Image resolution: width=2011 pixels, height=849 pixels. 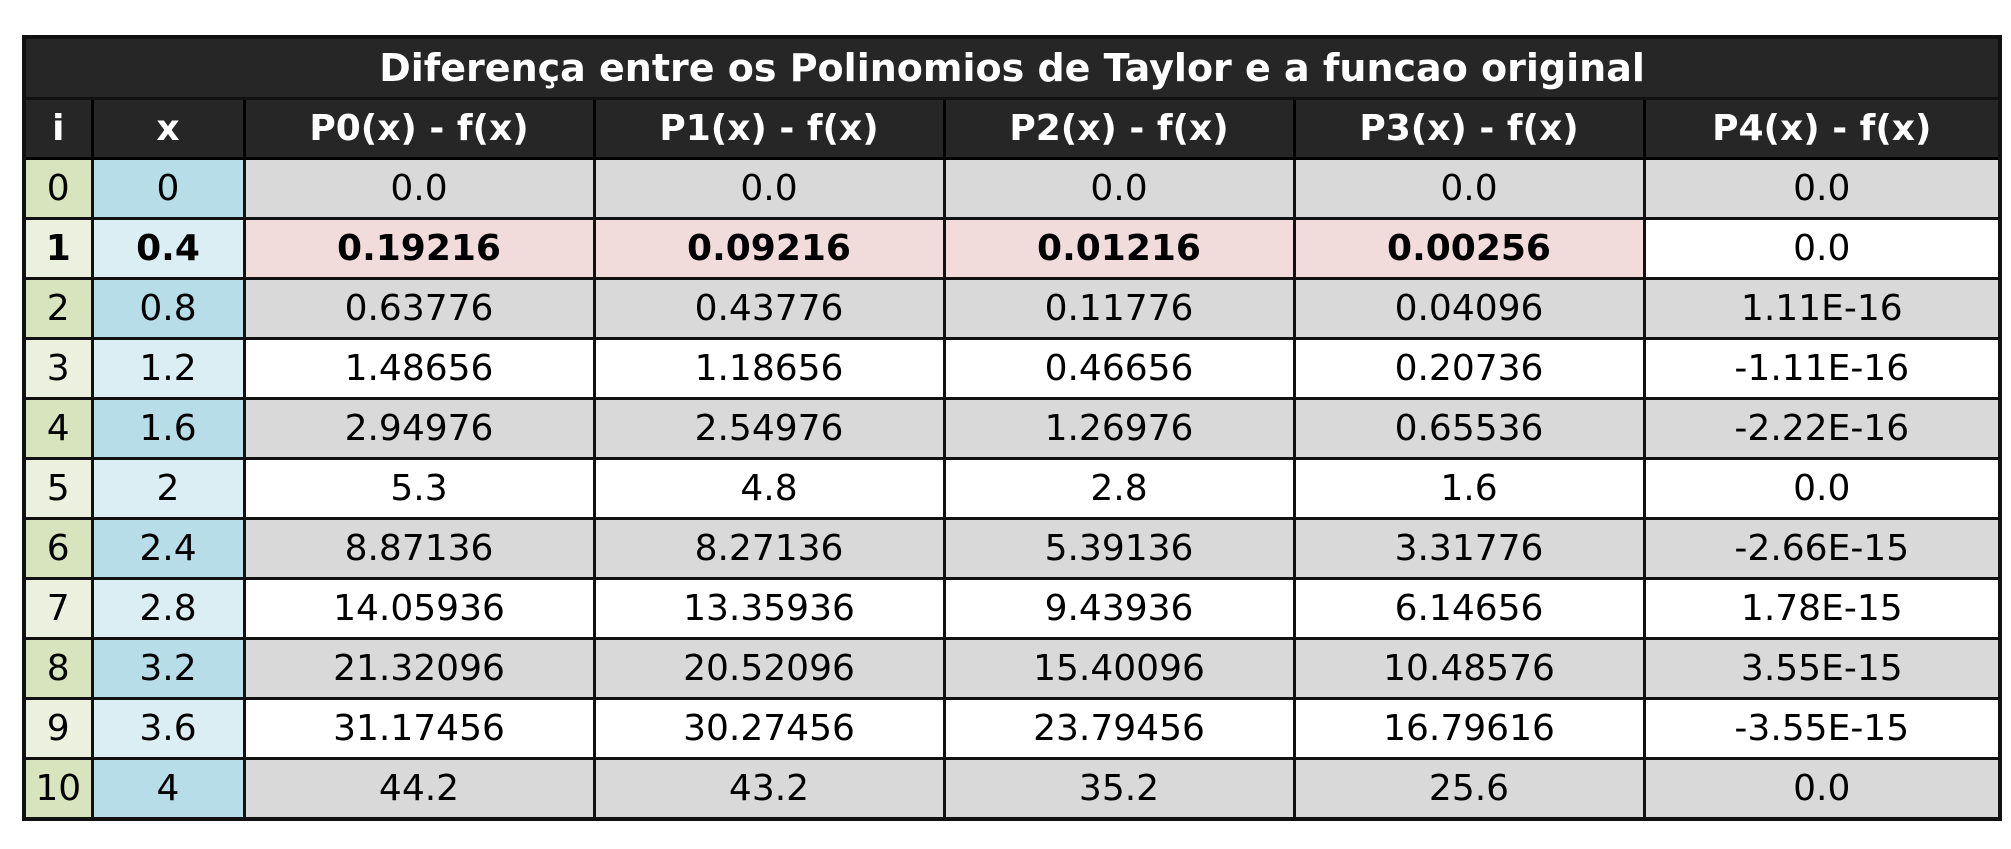 What do you see at coordinates (1469, 728) in the screenshot?
I see `cell-p3: 16.79616` at bounding box center [1469, 728].